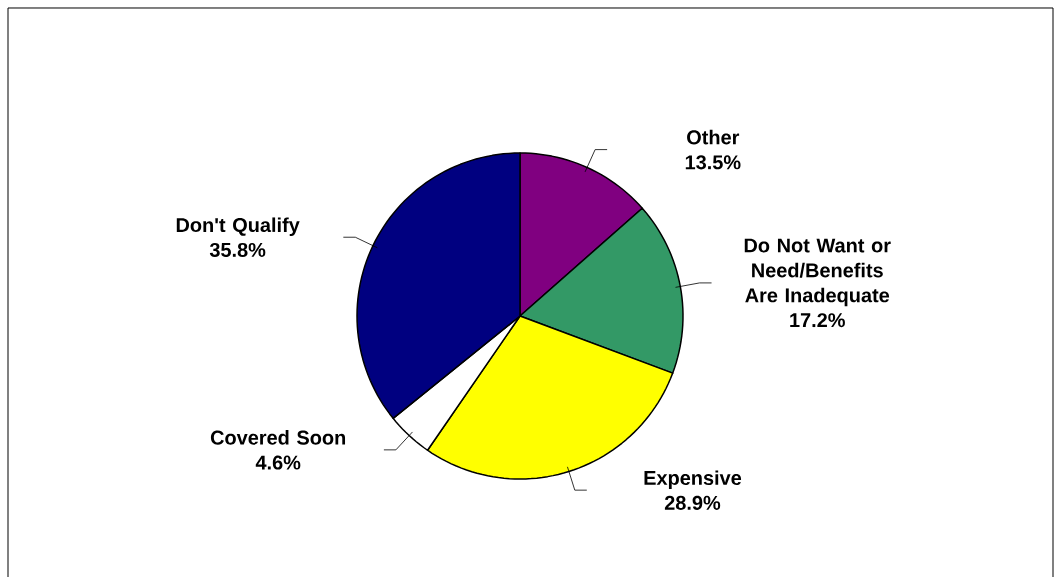  I want to click on data-label: 17.2%, so click(817, 320).